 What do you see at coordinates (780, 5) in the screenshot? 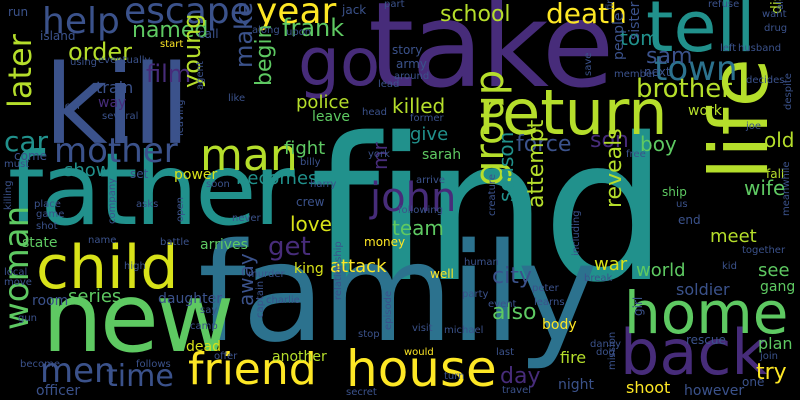
I see `word-alien: alien` at bounding box center [780, 5].